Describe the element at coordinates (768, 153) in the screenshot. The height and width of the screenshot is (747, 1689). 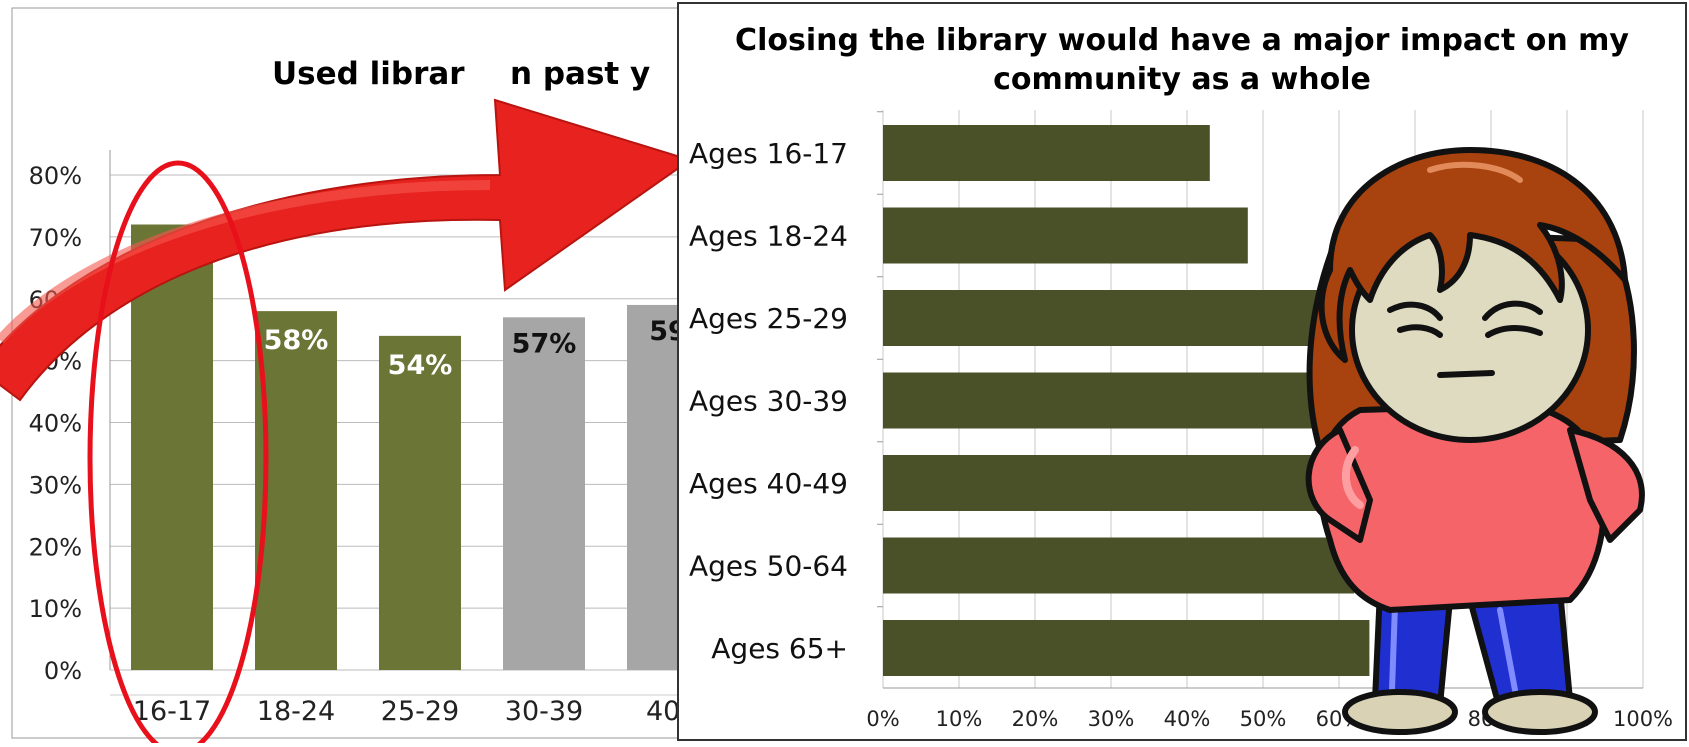
I see `right-category-label: Ages 16-17` at that location.